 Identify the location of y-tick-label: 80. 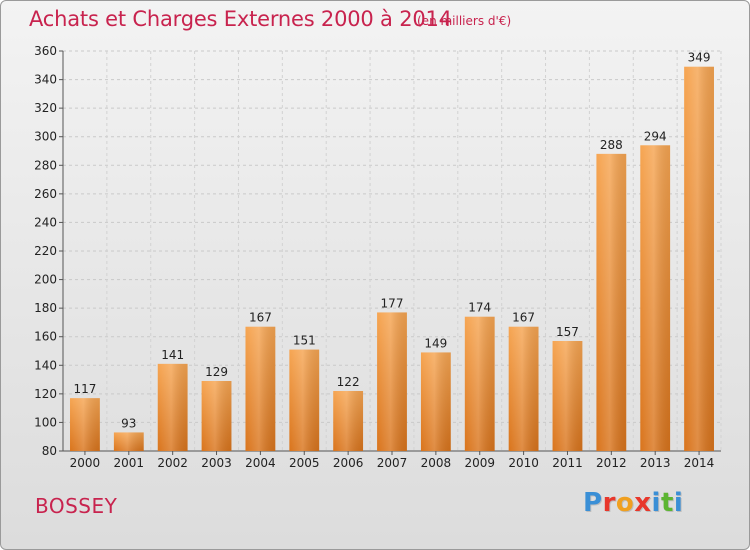
(49, 451).